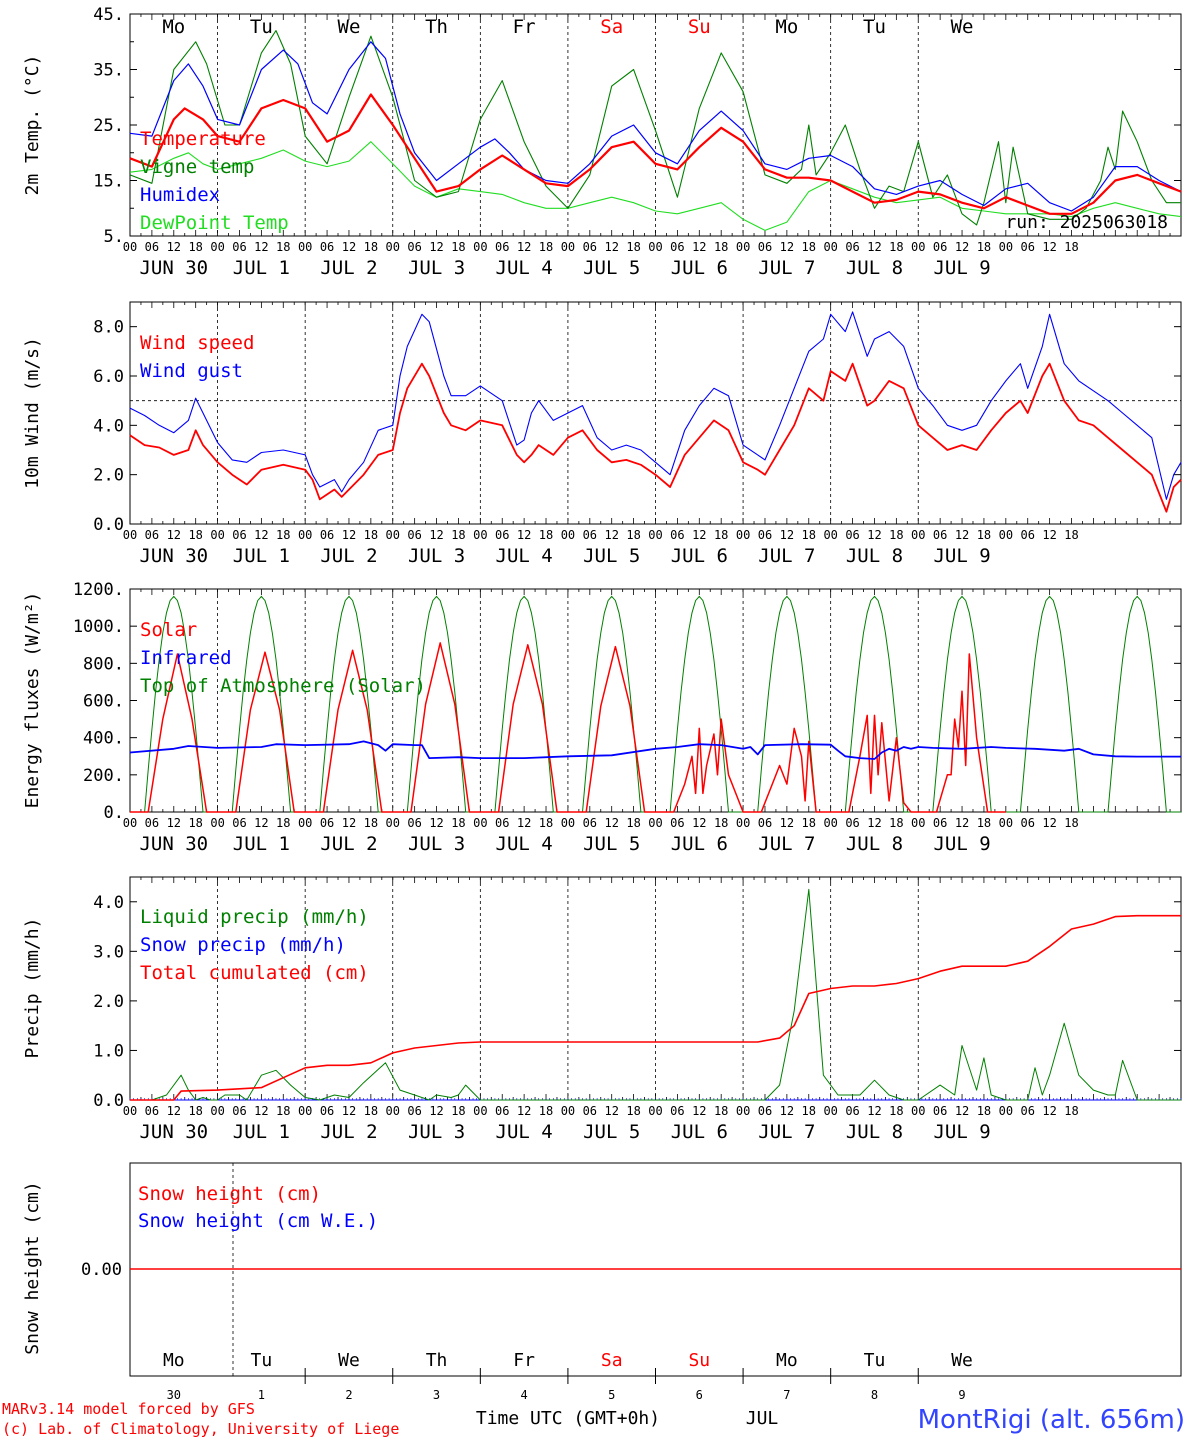  I want to click on date-label: 2, so click(348, 1395).